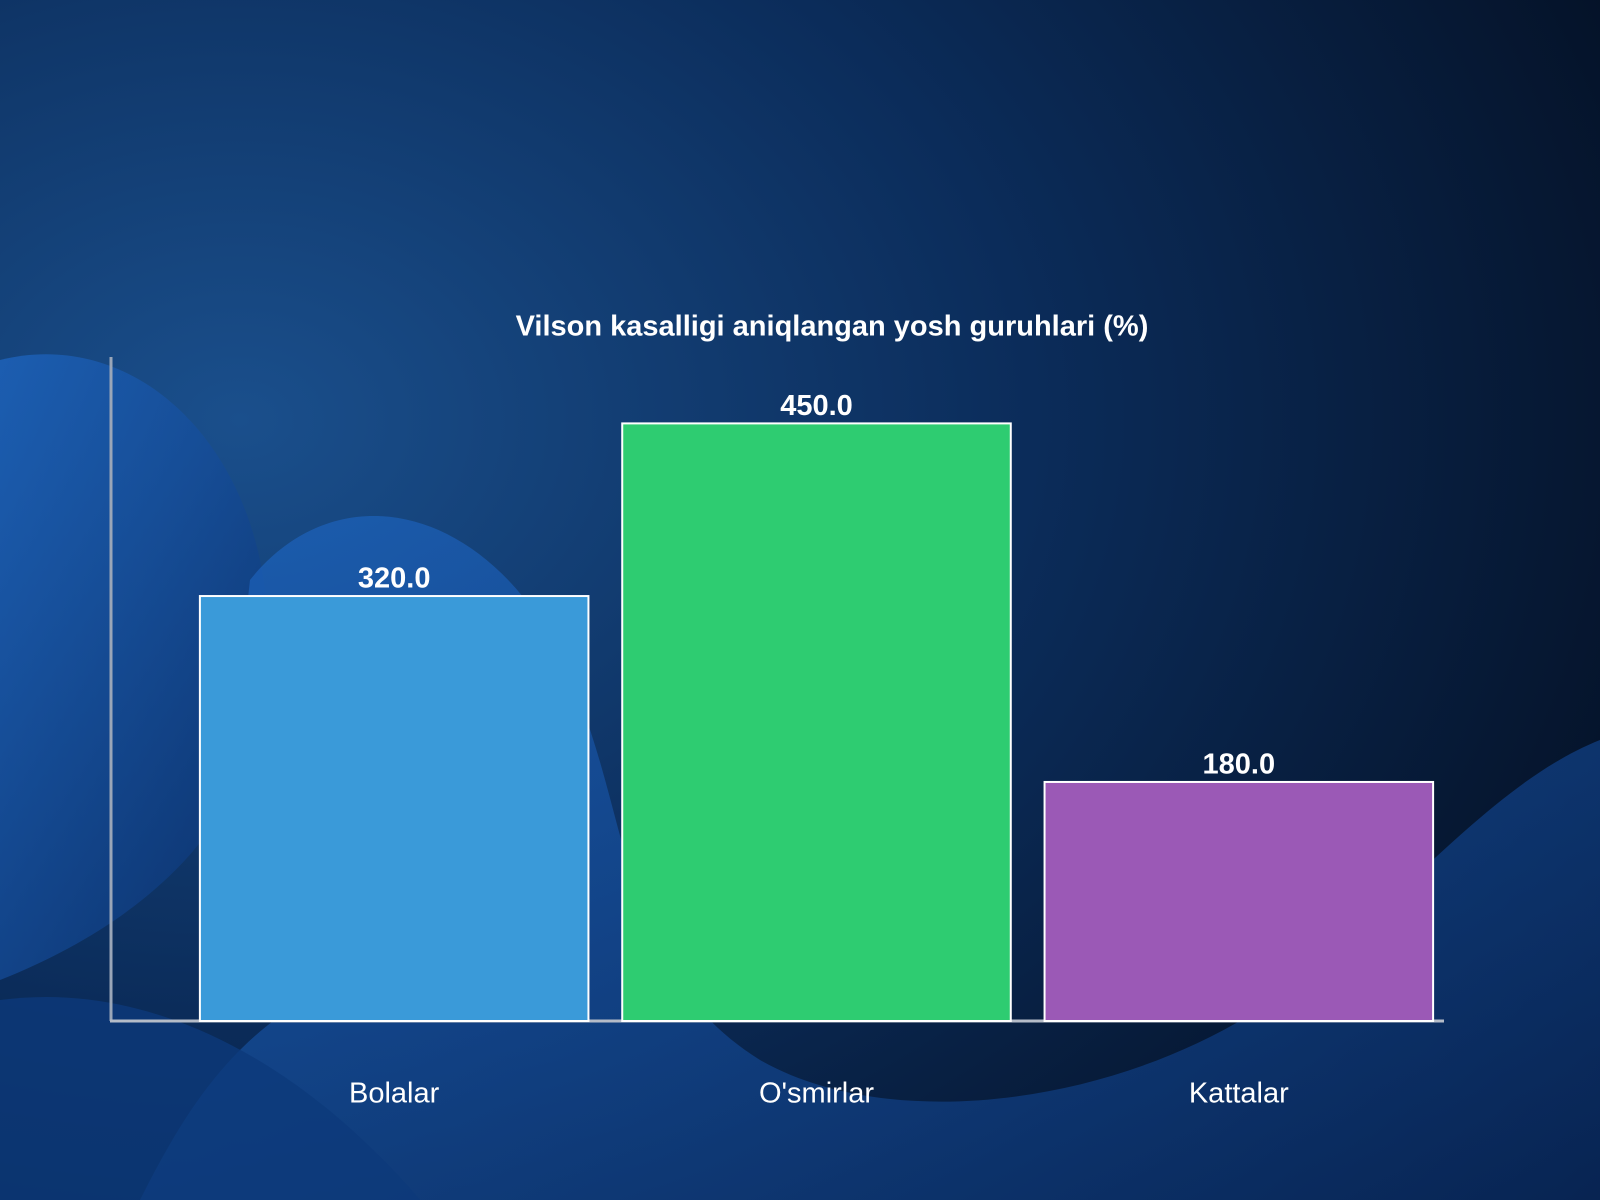  I want to click on value-label: 320.0, so click(394, 579).